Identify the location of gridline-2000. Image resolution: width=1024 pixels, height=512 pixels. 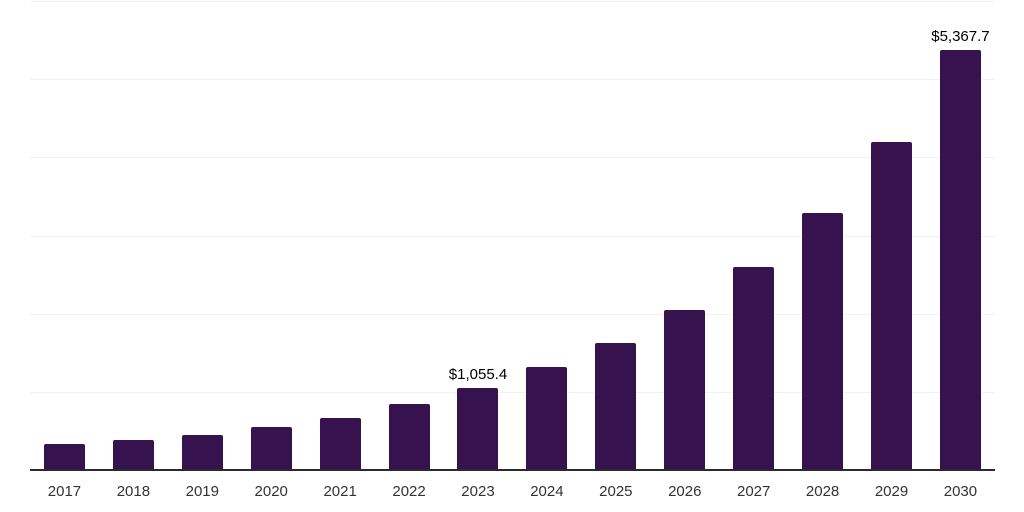
(512, 314).